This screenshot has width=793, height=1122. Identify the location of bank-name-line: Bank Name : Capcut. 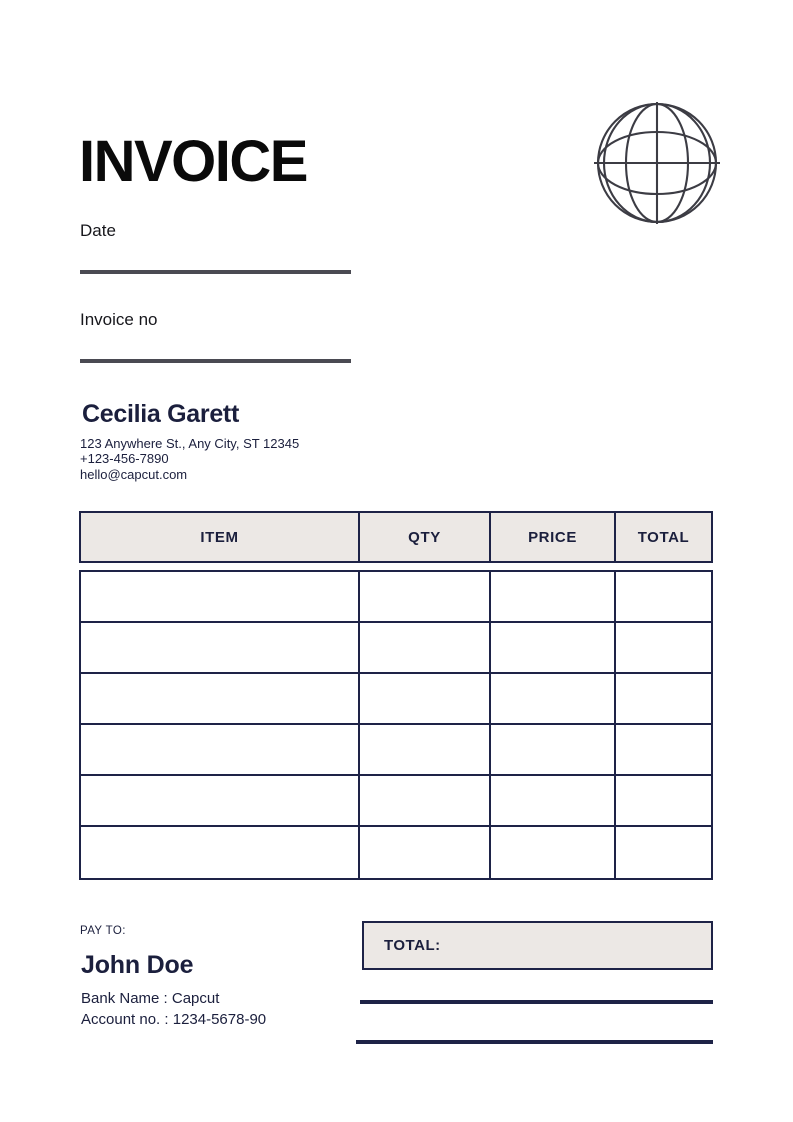
(150, 998).